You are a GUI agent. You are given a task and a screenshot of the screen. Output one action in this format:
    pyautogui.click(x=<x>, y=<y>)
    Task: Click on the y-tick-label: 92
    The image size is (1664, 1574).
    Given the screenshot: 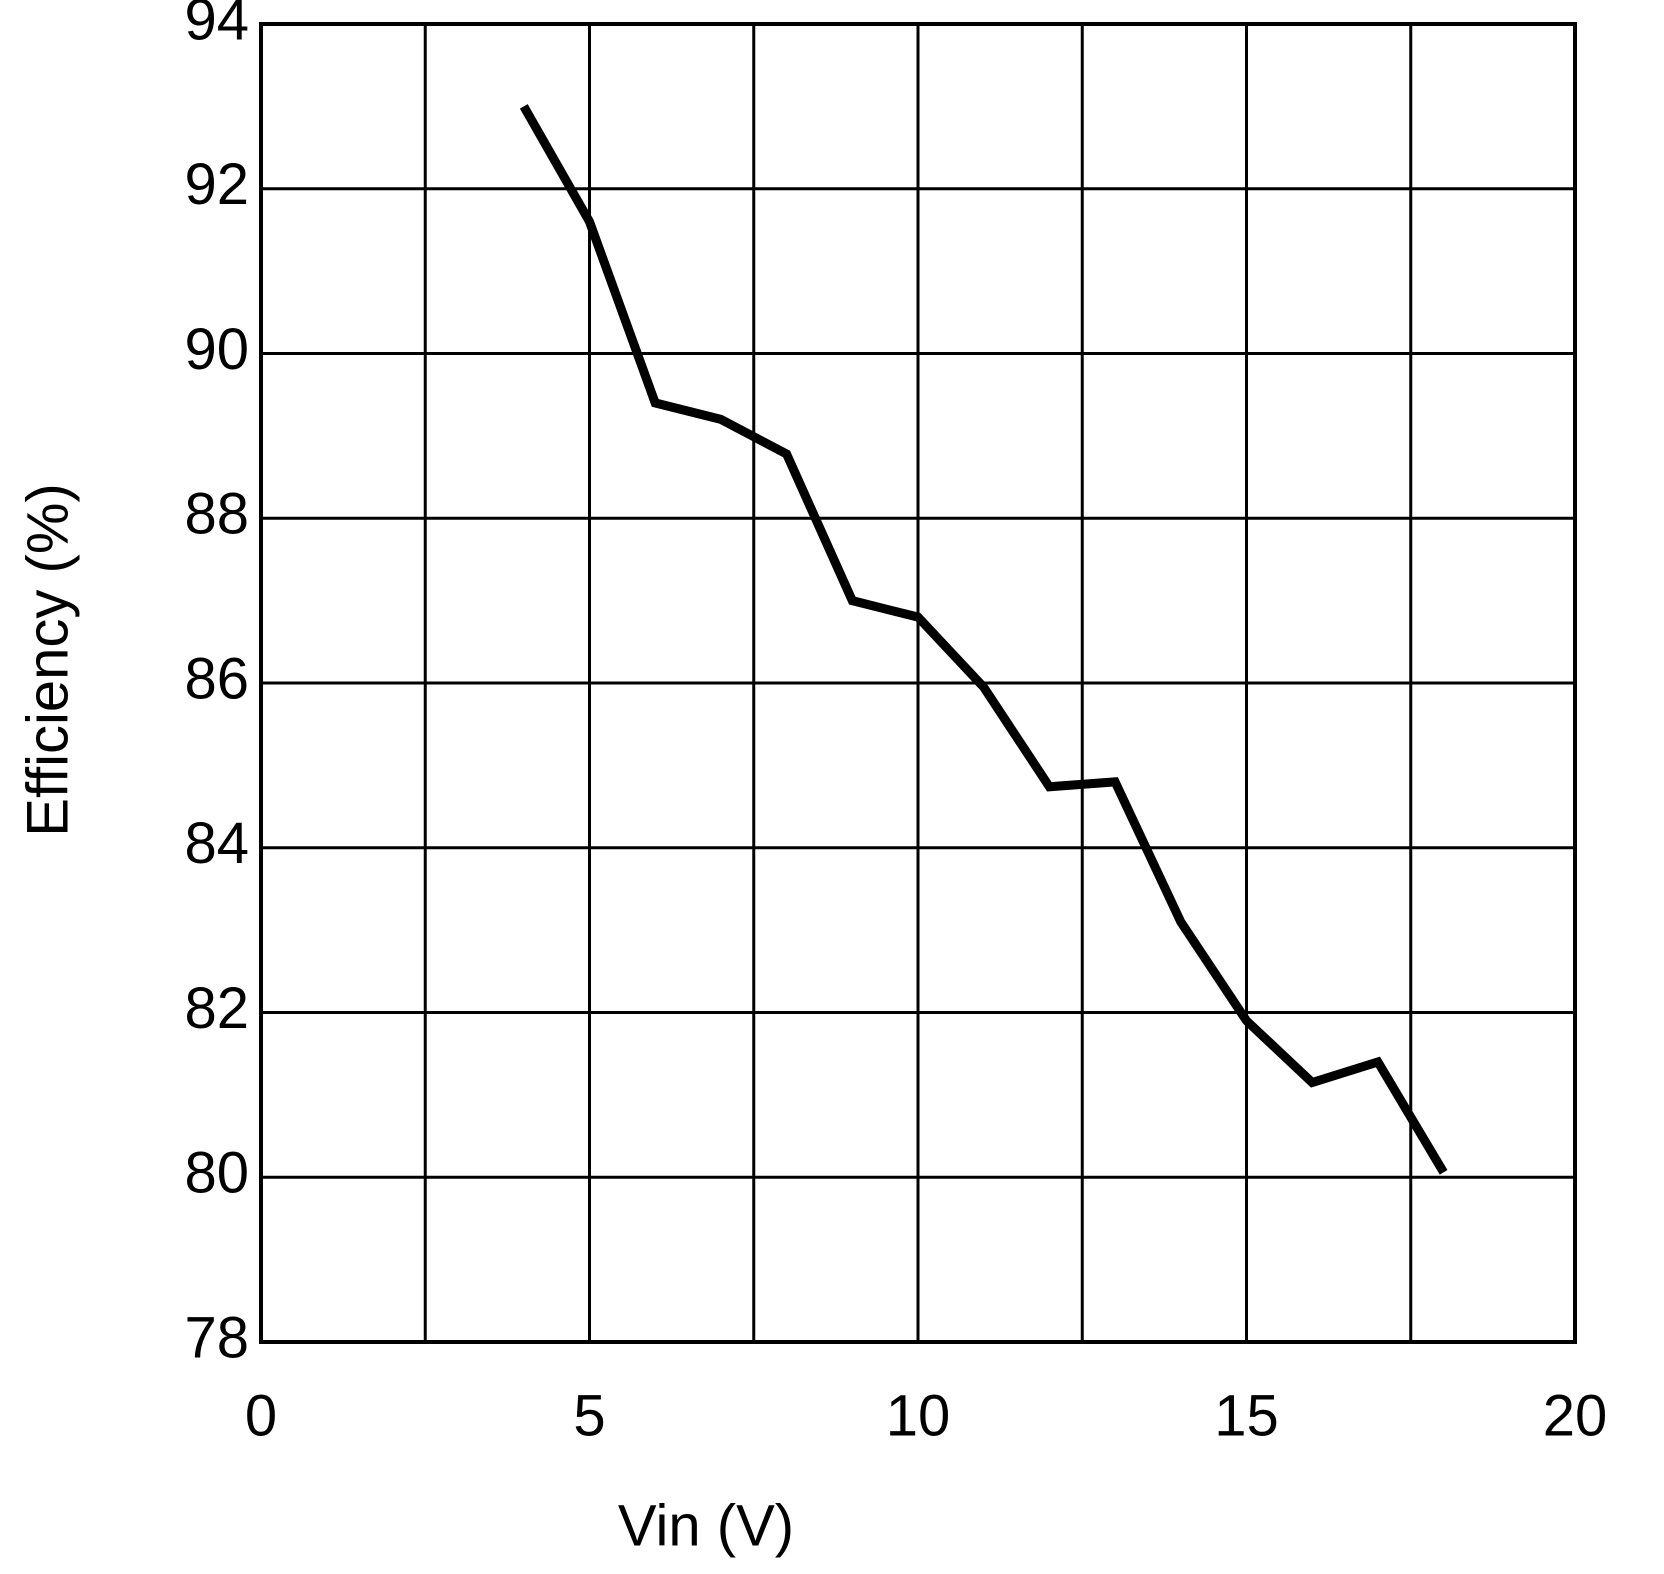 What is the action you would take?
    pyautogui.click(x=216, y=184)
    